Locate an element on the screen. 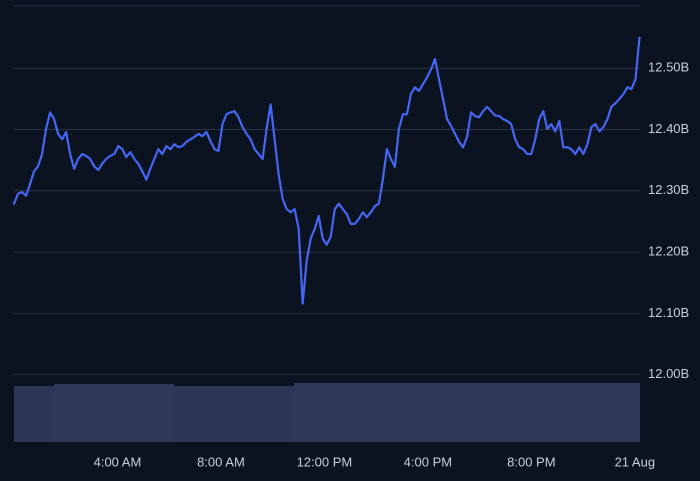 The height and width of the screenshot is (481, 700). x-tick-label: 12:00 PM is located at coordinates (325, 461).